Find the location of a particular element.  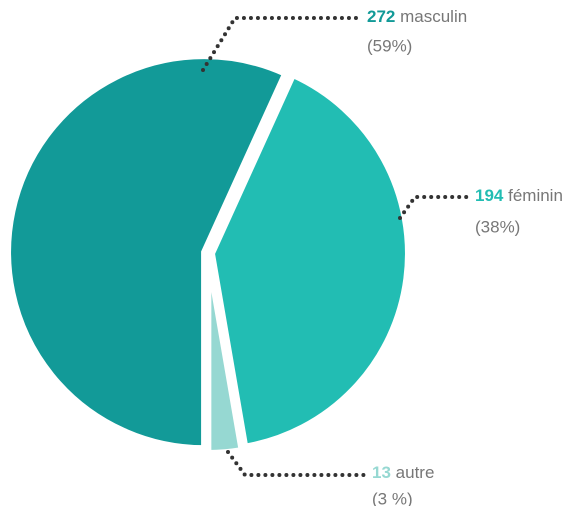

slice-label: 194 féminin is located at coordinates (519, 195).